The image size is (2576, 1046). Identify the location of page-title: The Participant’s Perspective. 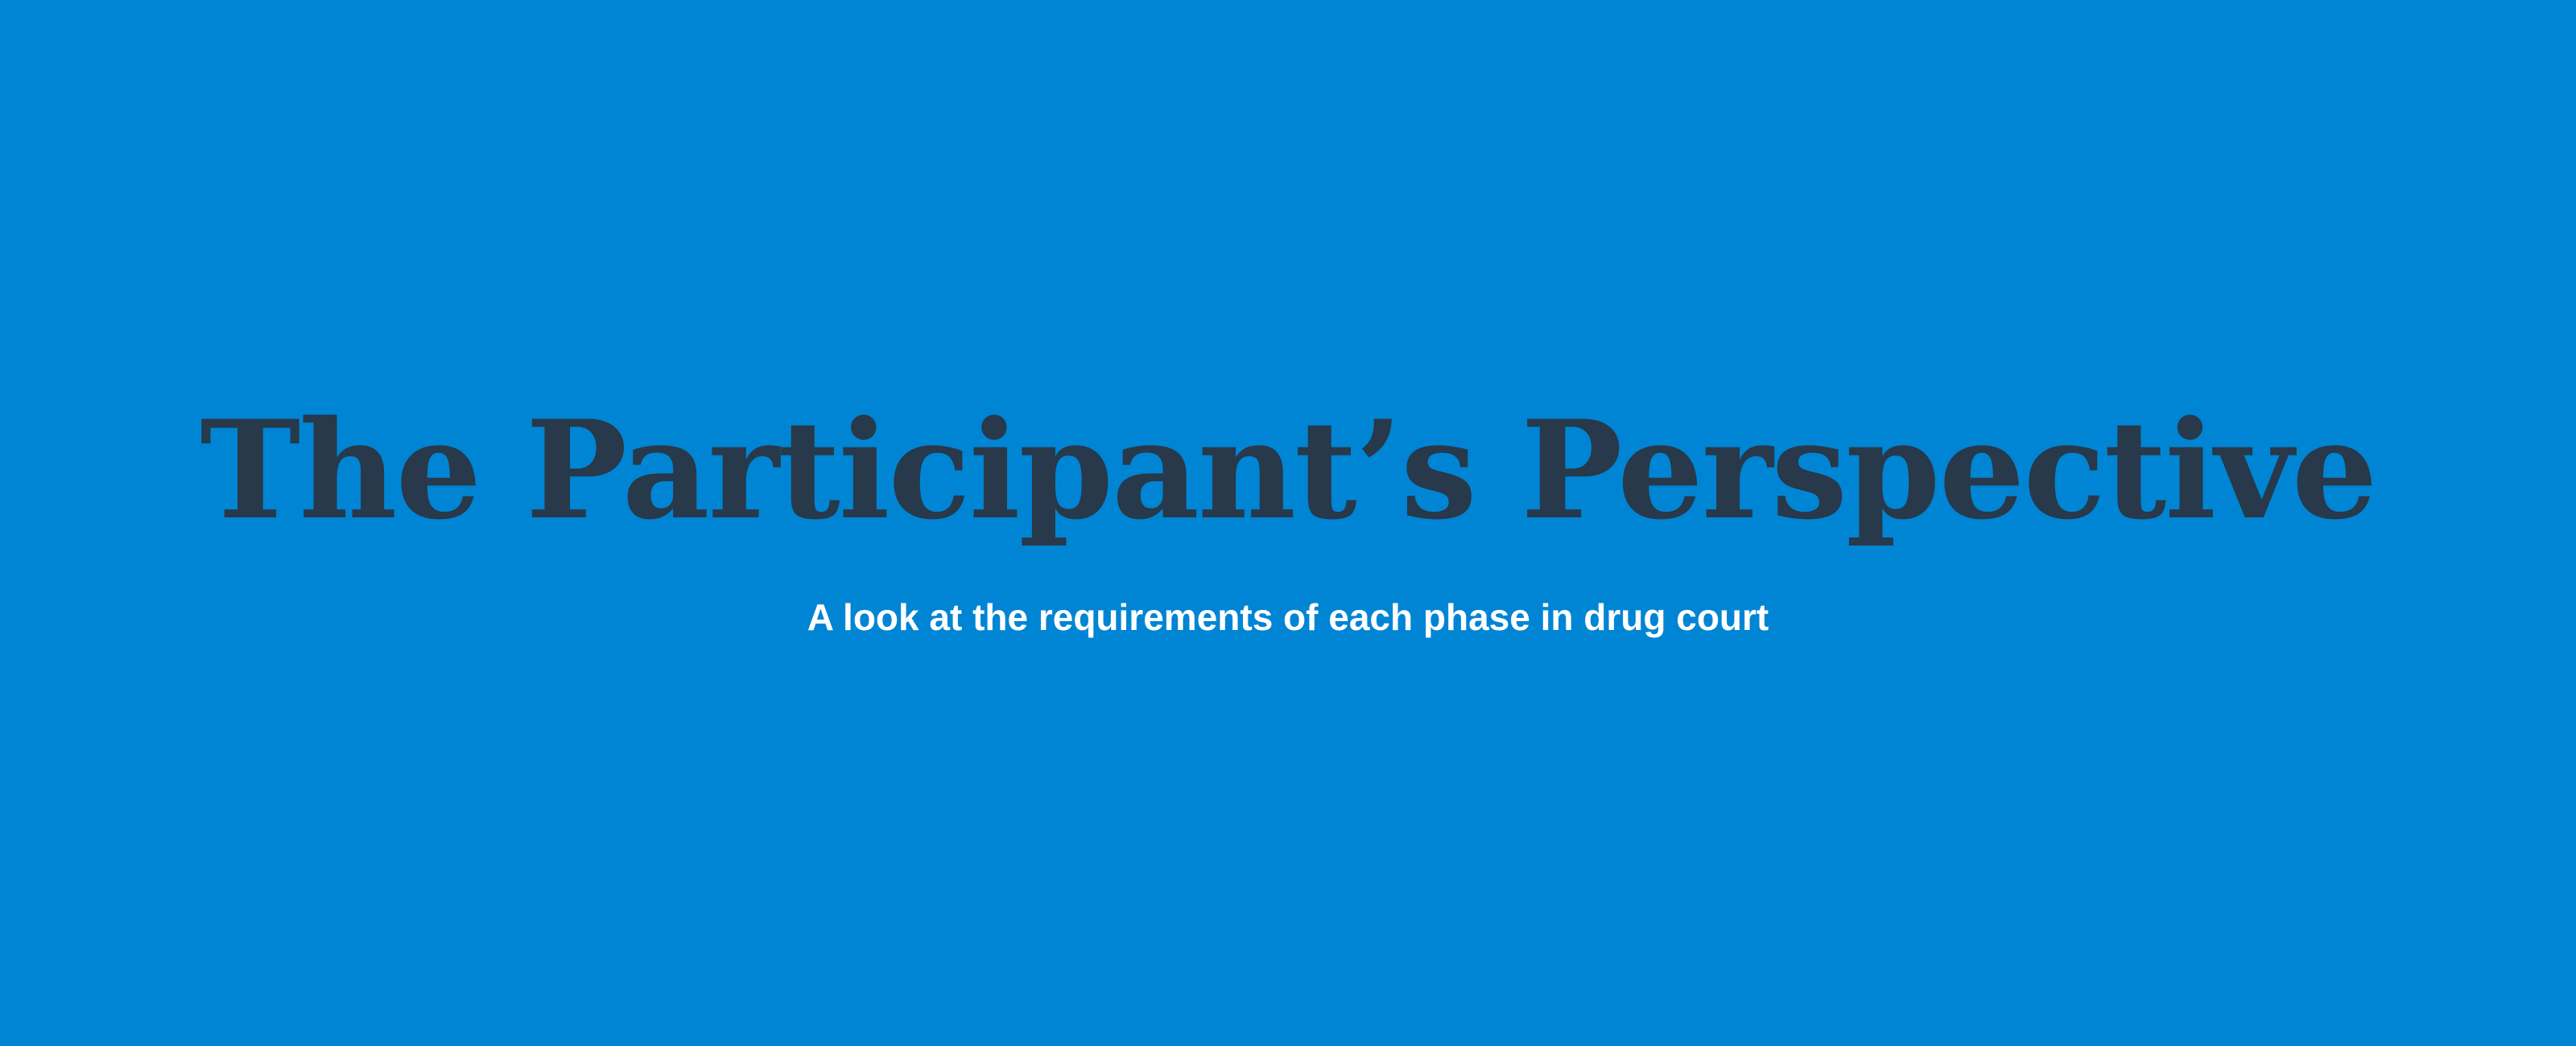
(1288, 470).